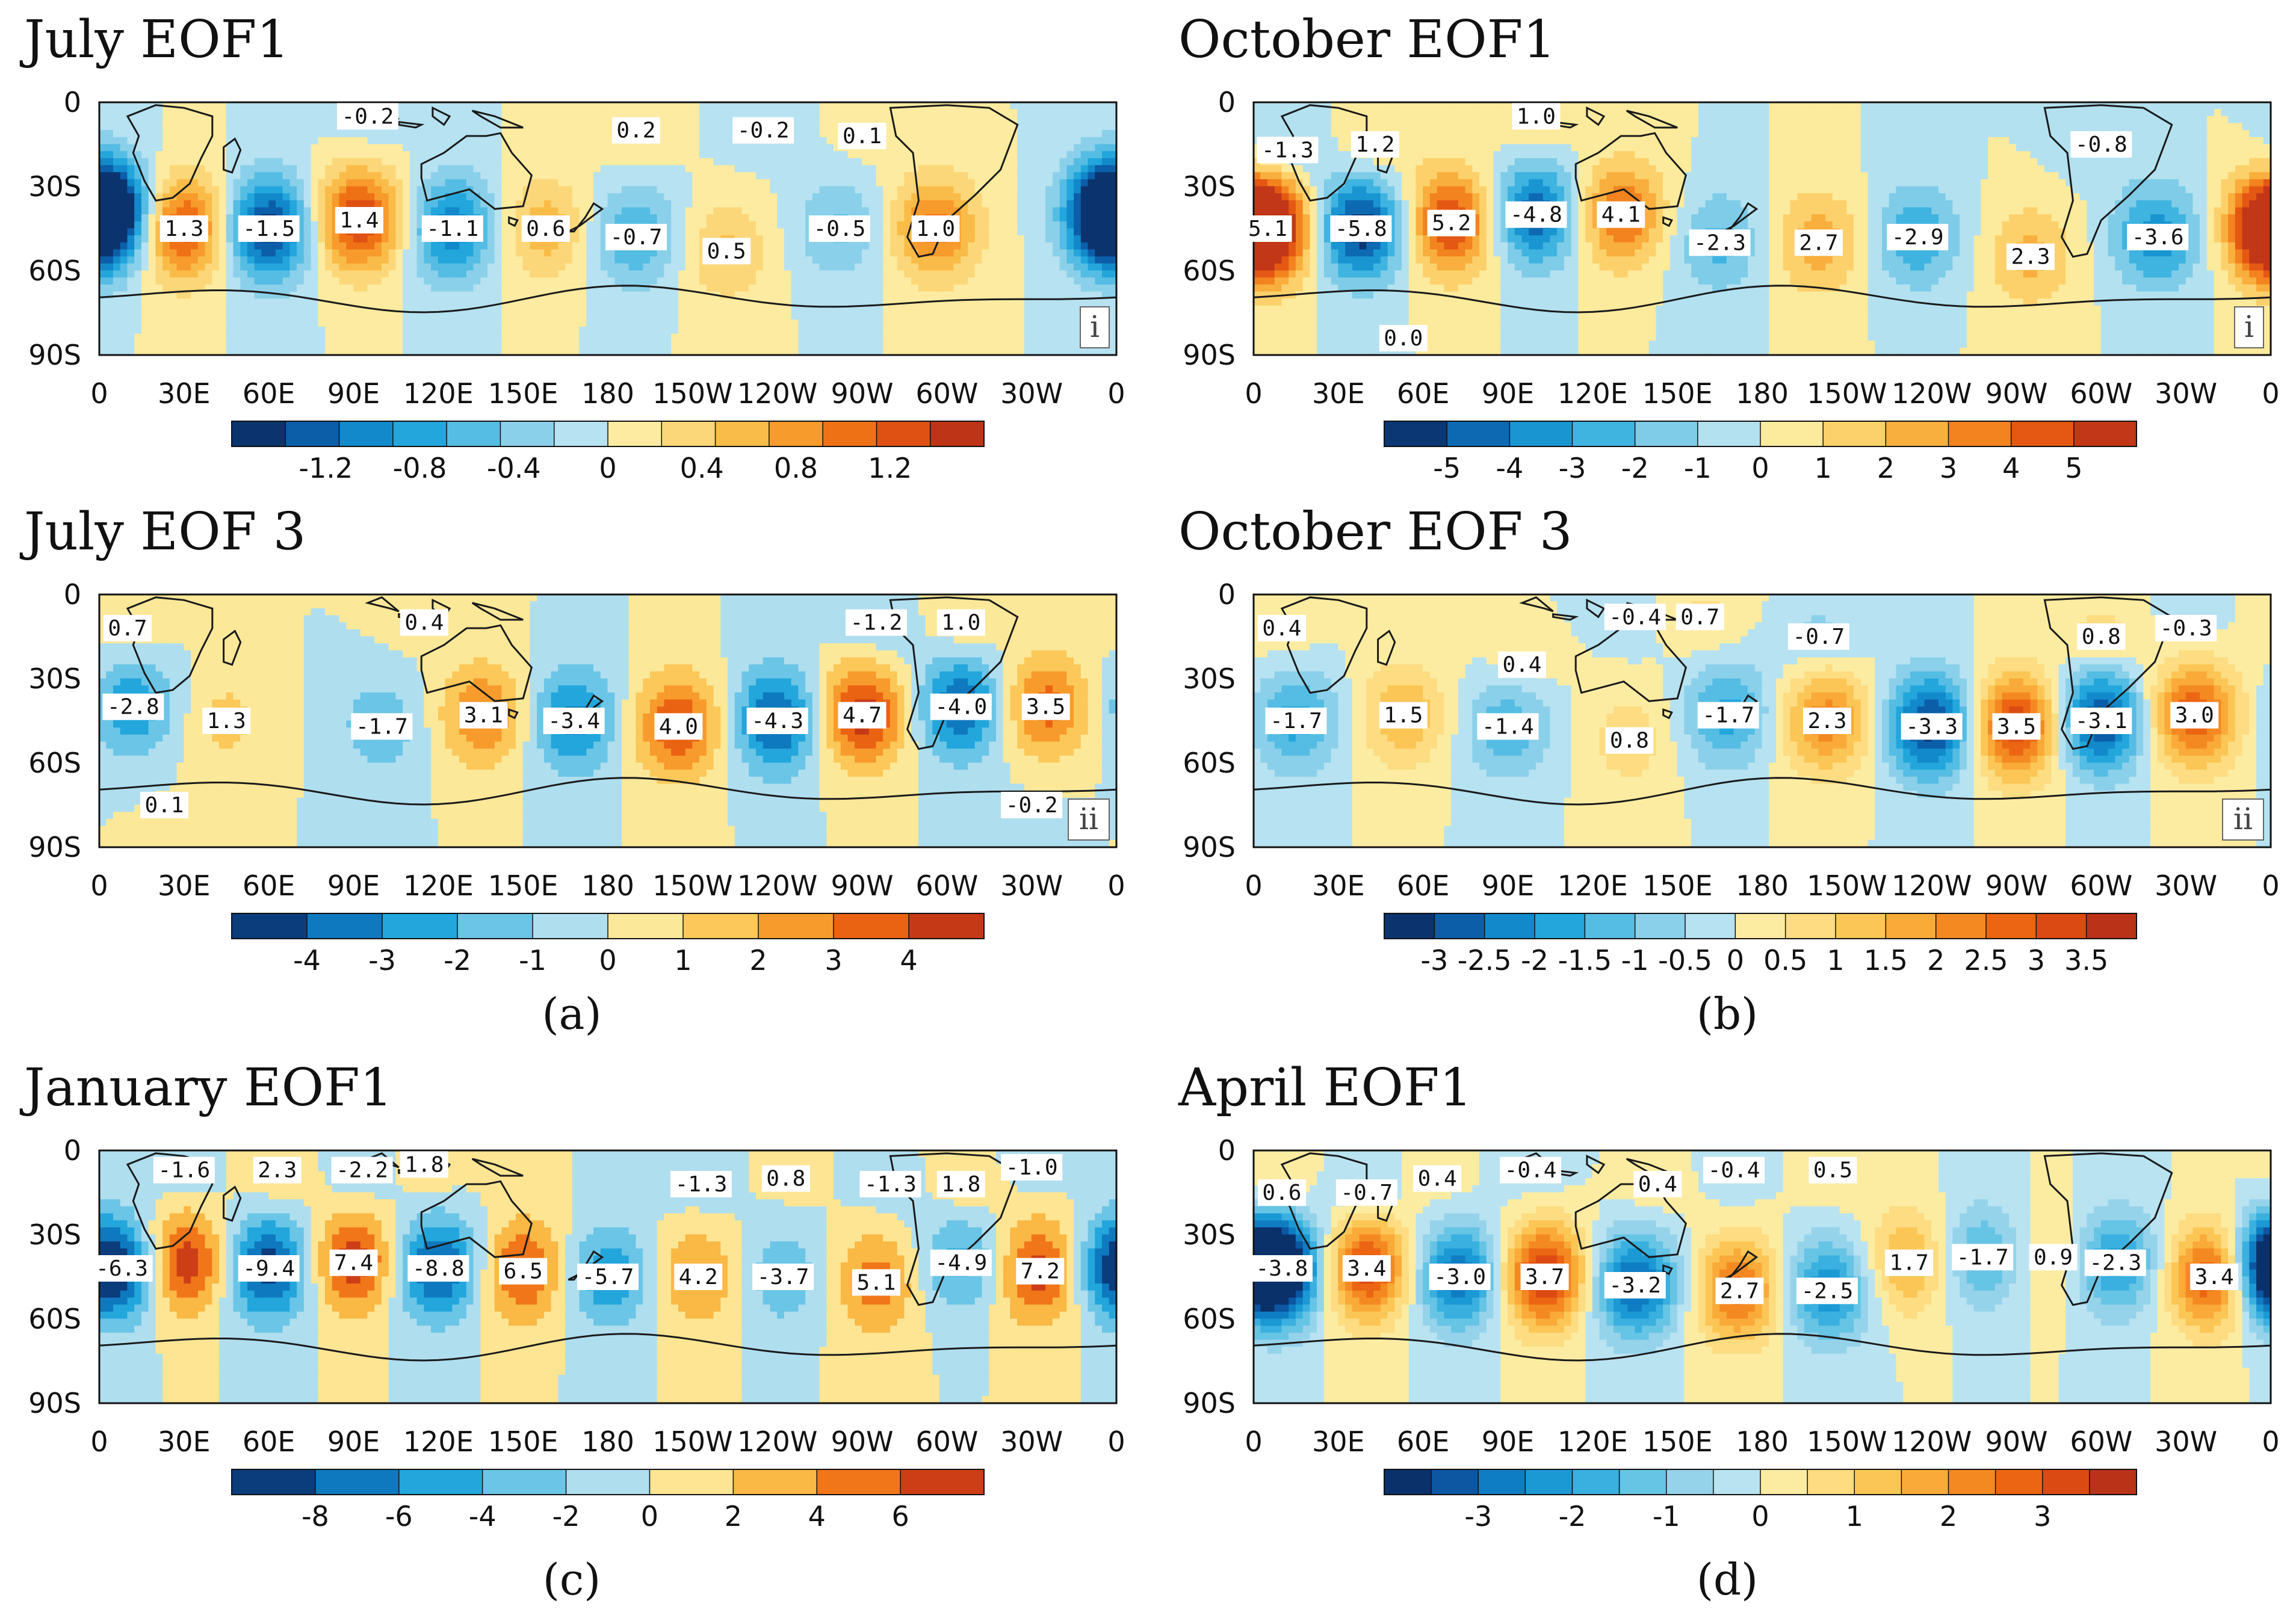  Describe the element at coordinates (1593, 1442) in the screenshot. I see `x-tick-label: 120E` at that location.